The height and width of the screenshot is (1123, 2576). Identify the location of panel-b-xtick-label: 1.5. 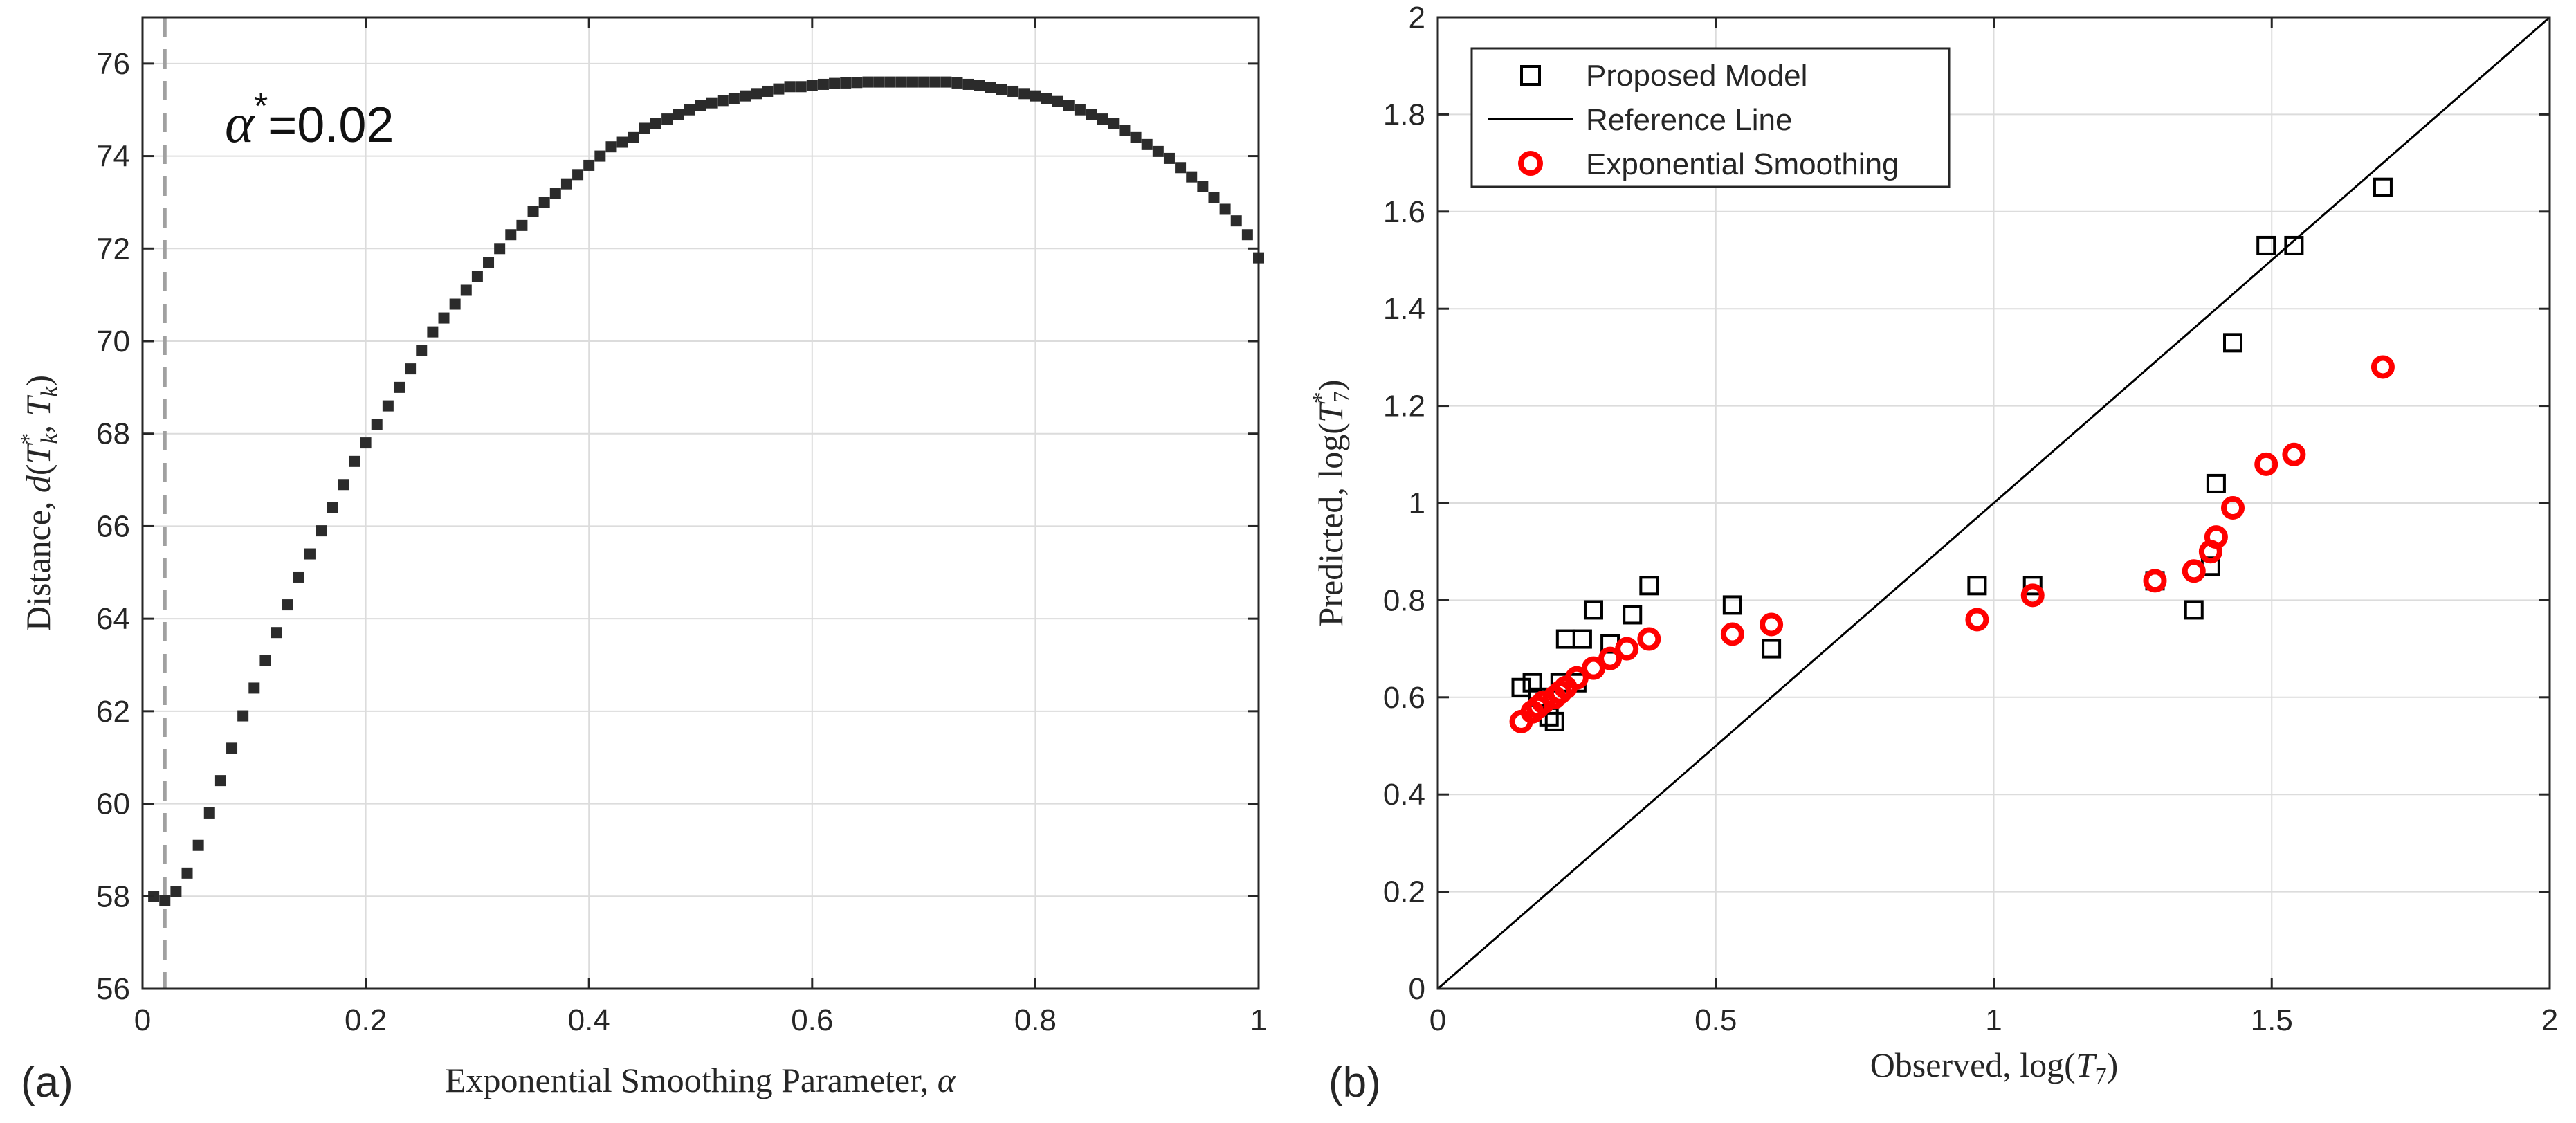
(2272, 1020).